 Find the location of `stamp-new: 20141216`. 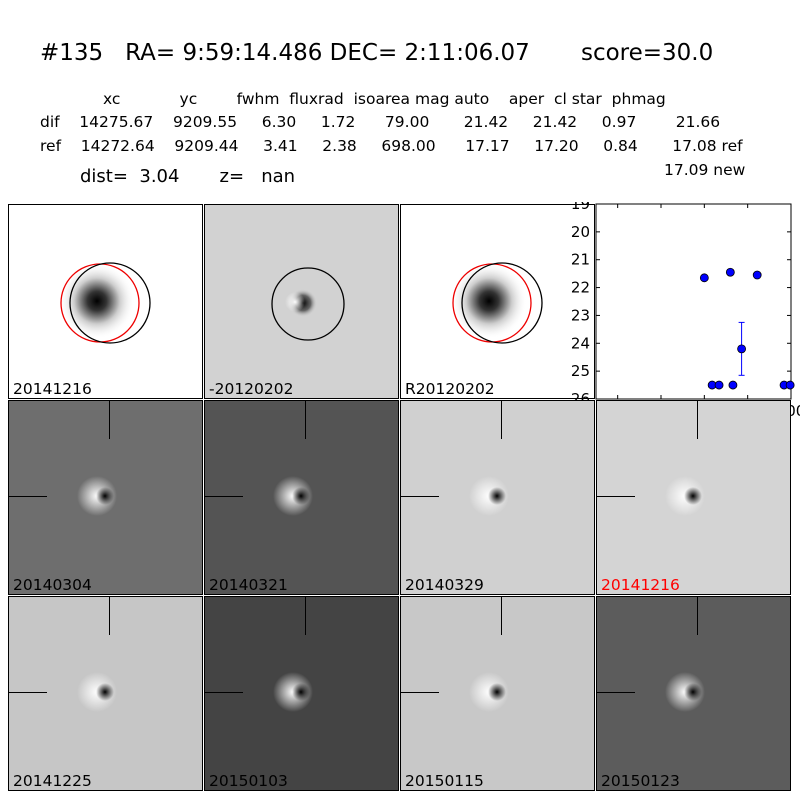

stamp-new: 20141216 is located at coordinates (105, 301).